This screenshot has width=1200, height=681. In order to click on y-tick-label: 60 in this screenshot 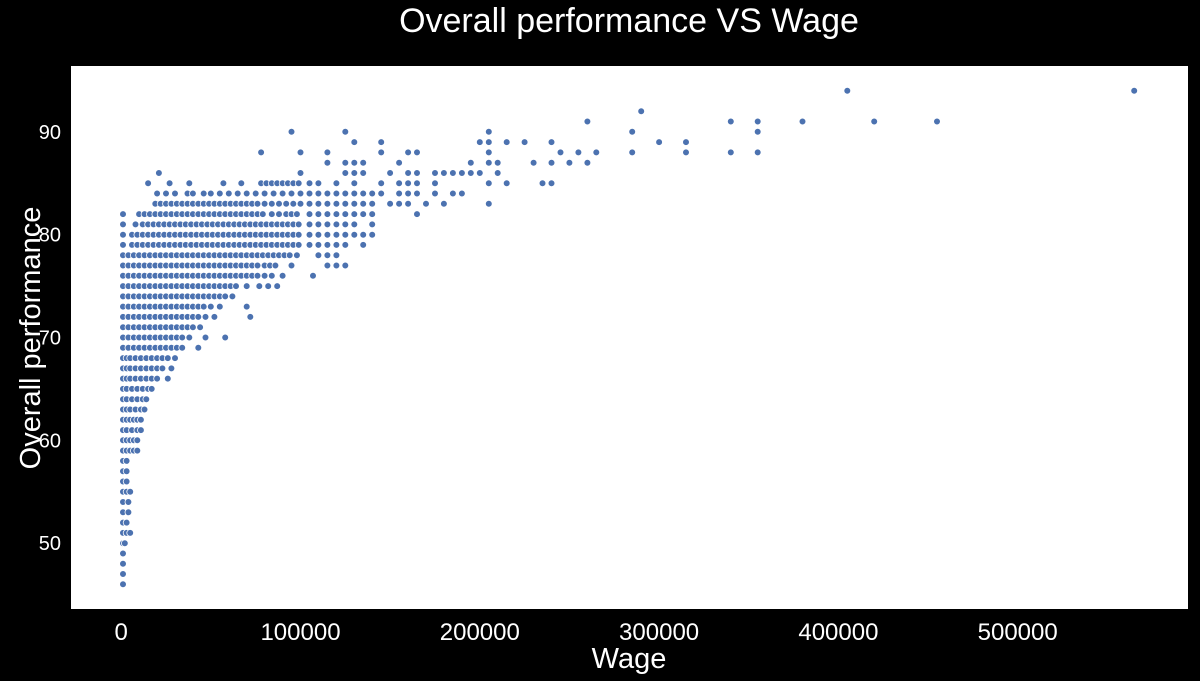, I will do `click(50, 441)`.